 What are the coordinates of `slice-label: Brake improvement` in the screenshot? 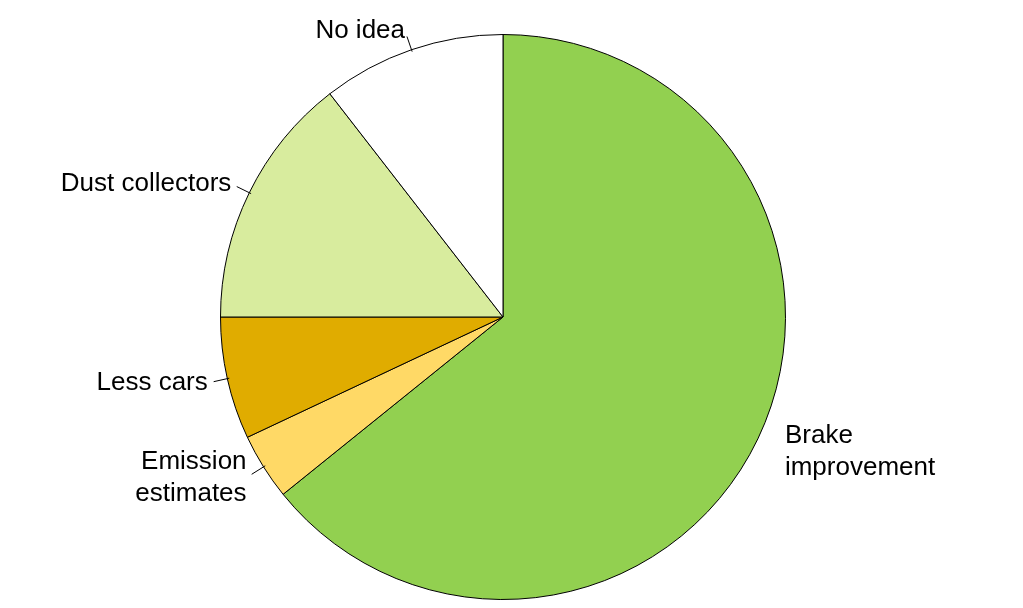 It's located at (860, 450).